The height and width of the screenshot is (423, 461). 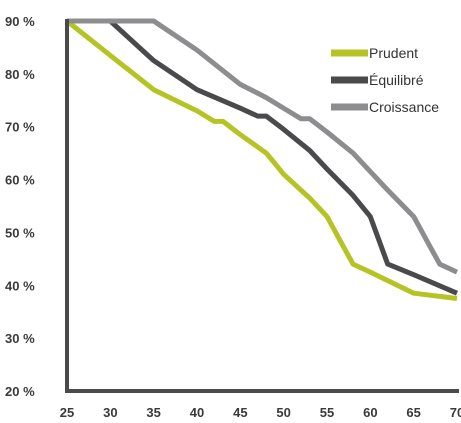 What do you see at coordinates (20, 127) in the screenshot?
I see `y-tick-label: 70 %` at bounding box center [20, 127].